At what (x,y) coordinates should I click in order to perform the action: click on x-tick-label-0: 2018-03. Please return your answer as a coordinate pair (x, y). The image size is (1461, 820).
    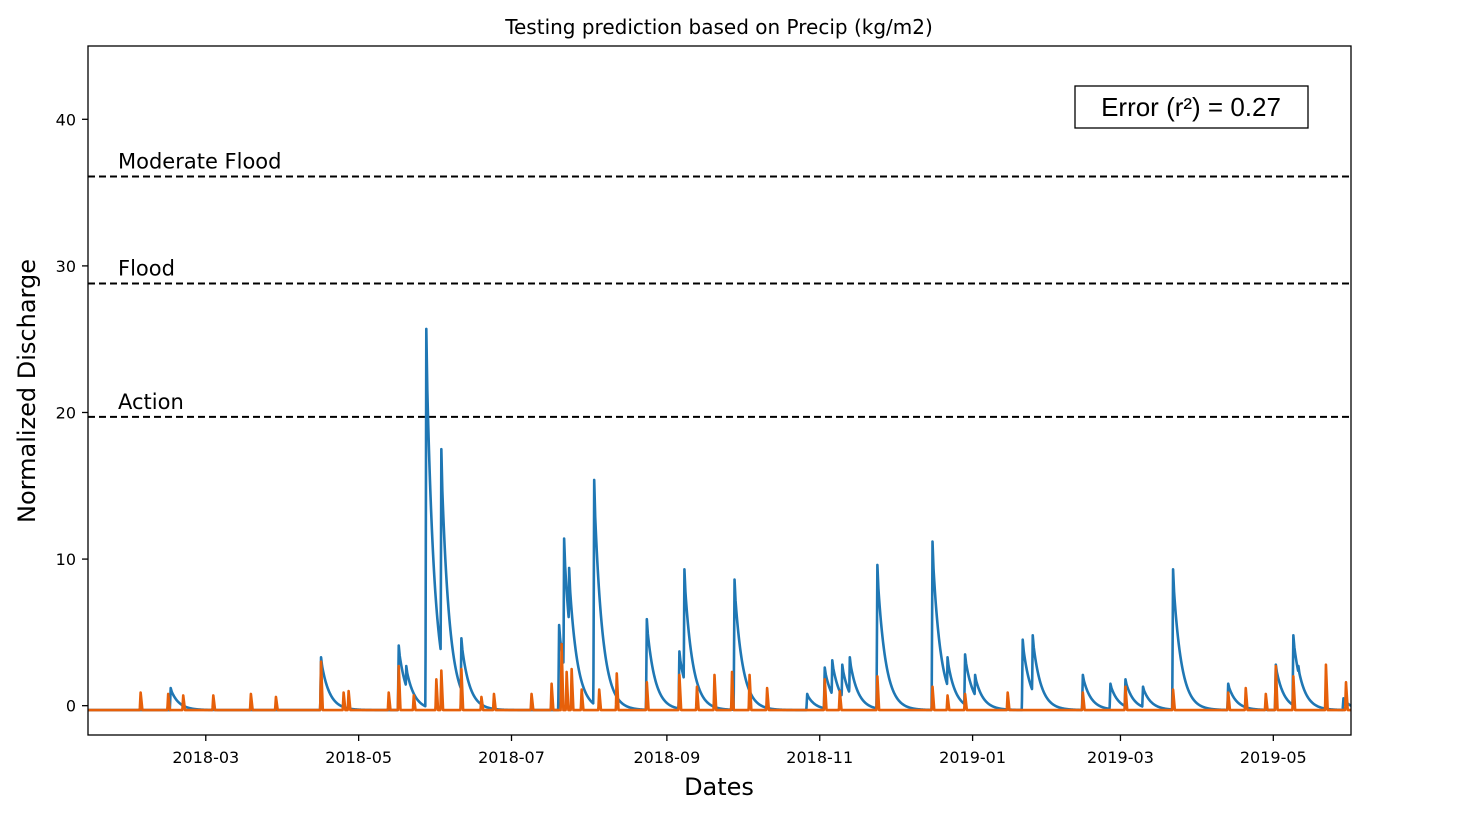
    Looking at the image, I should click on (205, 757).